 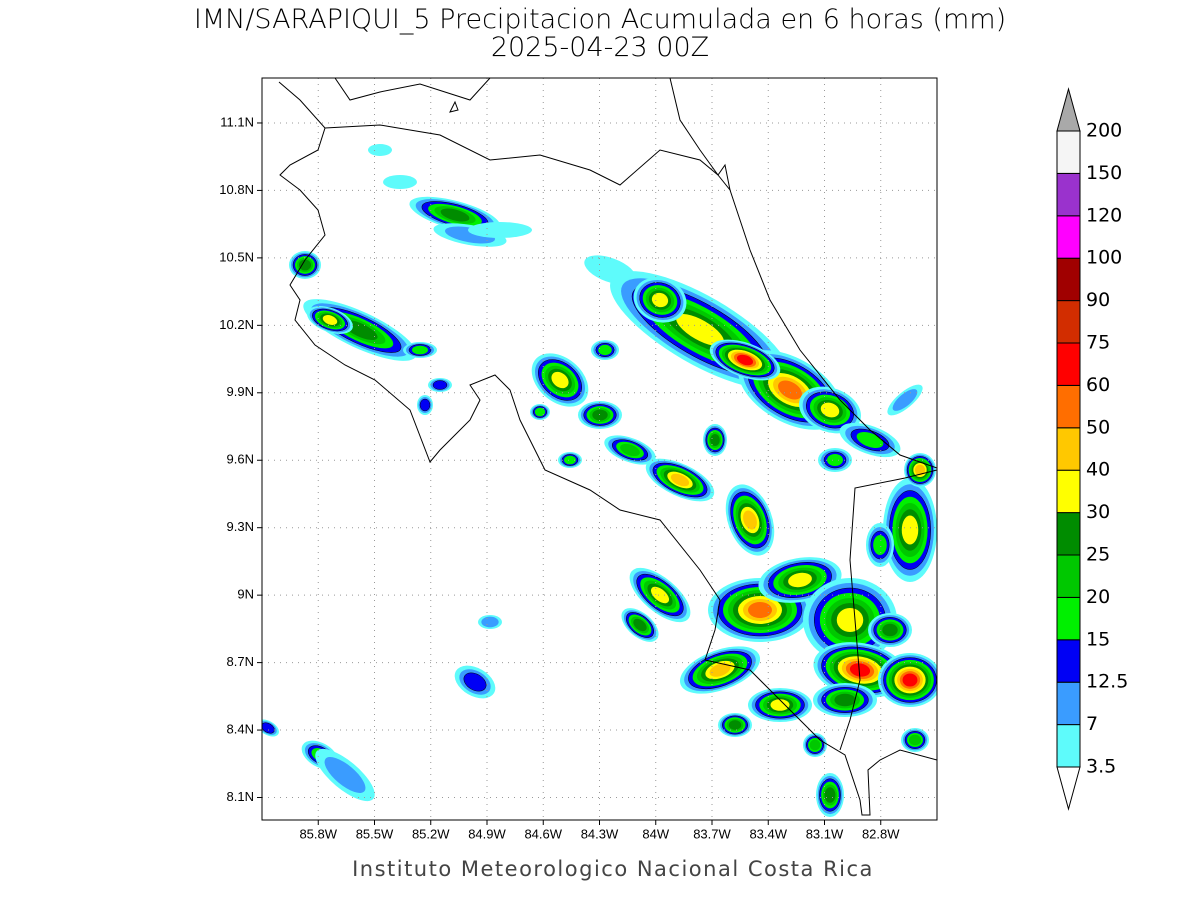 What do you see at coordinates (1092, 449) in the screenshot?
I see `colorbar: 3.5 7 12.5 15 20 25 30 40 50 60 75 90 100 120 150 200` at bounding box center [1092, 449].